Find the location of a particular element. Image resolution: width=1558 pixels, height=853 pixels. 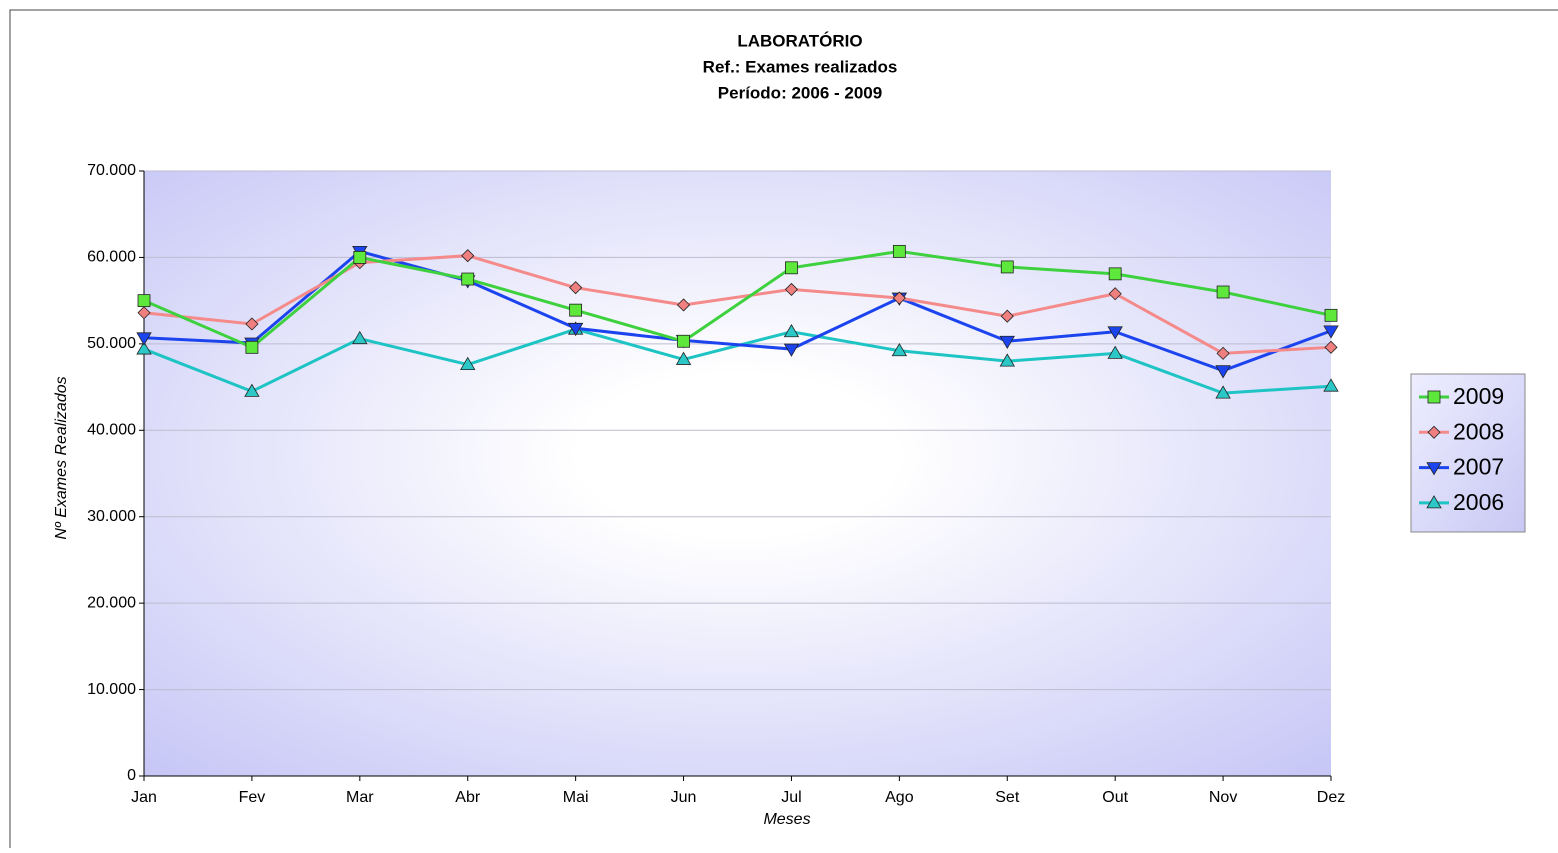

x-tick-label: Ago is located at coordinates (899, 797).